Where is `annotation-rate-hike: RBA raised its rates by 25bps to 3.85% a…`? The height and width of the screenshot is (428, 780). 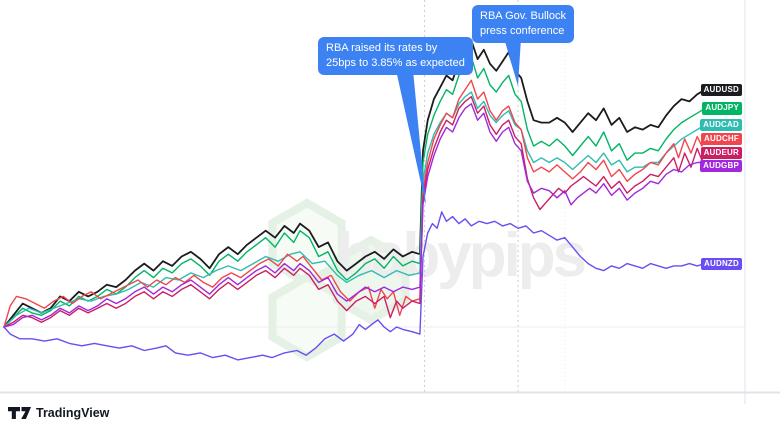 annotation-rate-hike: RBA raised its rates by 25bps to 3.85% a… is located at coordinates (395, 56).